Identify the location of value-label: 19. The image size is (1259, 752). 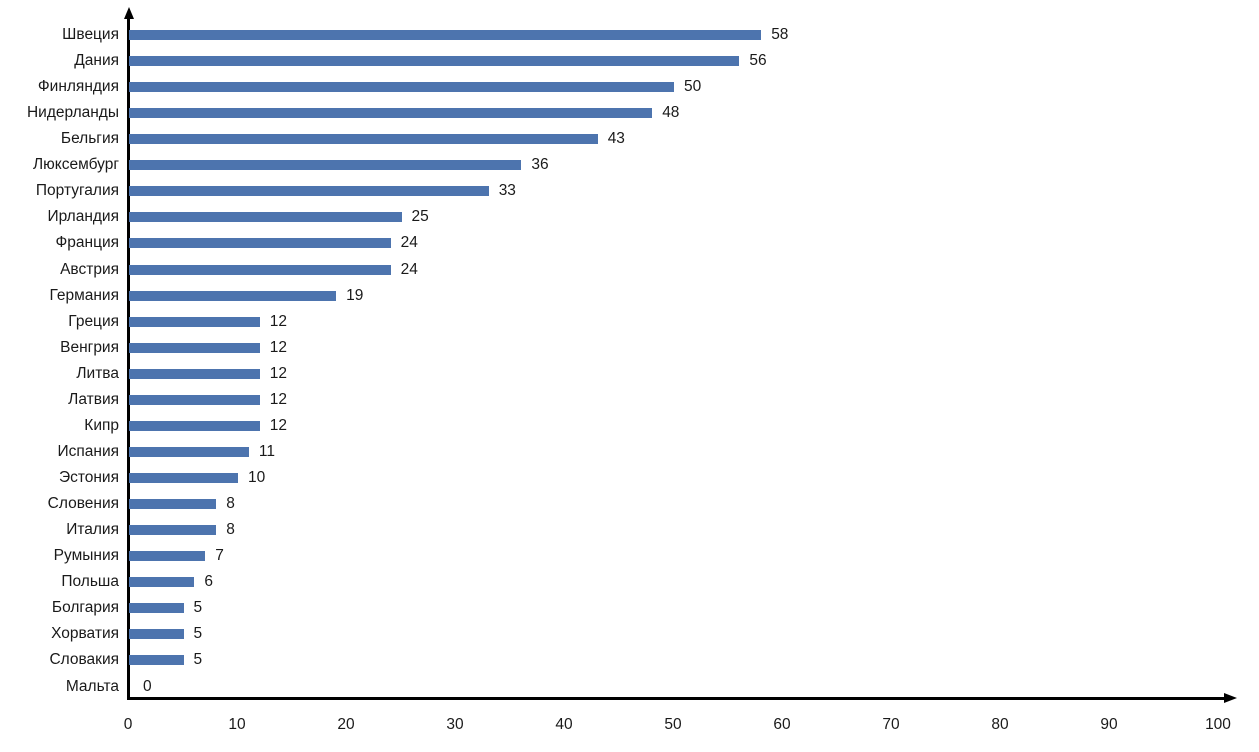
(355, 295).